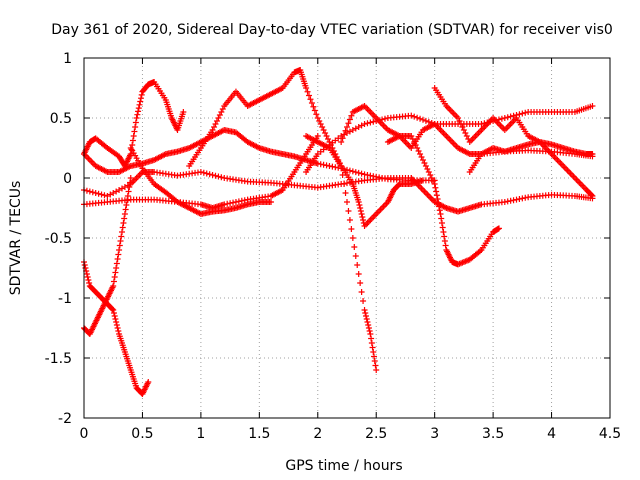  I want to click on y-tick-label: -0.5, so click(58, 239).